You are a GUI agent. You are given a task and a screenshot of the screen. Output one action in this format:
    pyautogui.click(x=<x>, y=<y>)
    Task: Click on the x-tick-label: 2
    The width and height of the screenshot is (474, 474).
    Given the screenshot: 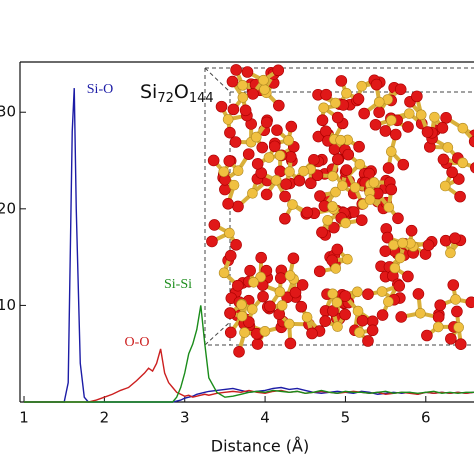 What is the action you would take?
    pyautogui.click(x=105, y=418)
    